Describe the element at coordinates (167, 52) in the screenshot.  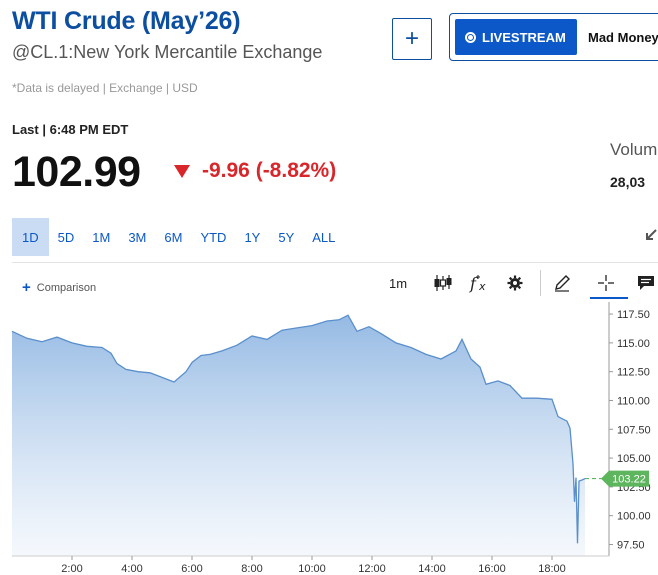
I see `exchange-subtitle: @CL.1:New York Mercantile Exchange` at that location.